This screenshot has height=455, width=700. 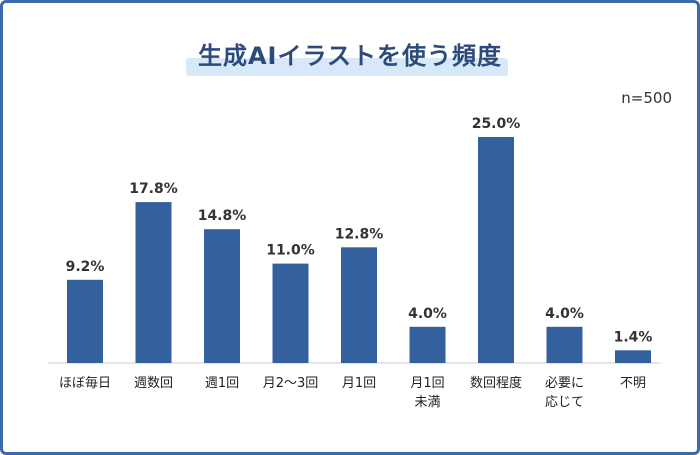 What do you see at coordinates (564, 314) in the screenshot?
I see `value-label-7: 4.0%` at bounding box center [564, 314].